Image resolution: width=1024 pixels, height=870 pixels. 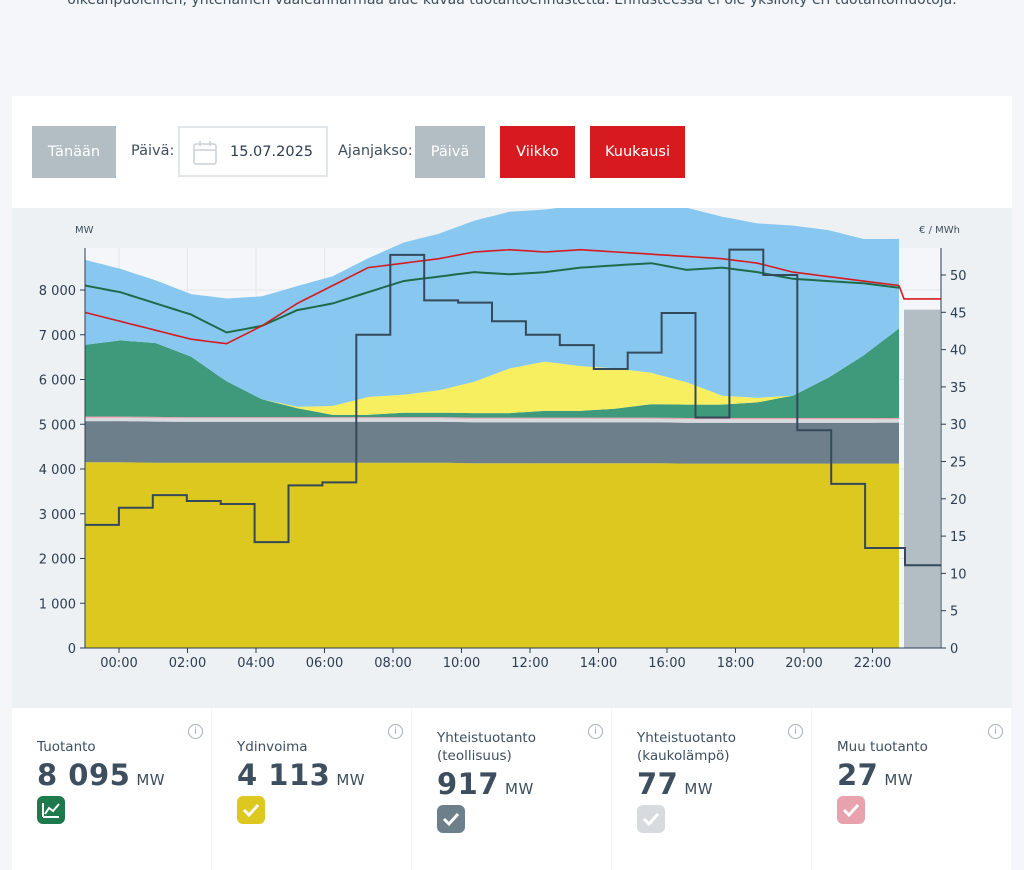 I want to click on right-axis-unit: € / MWh, so click(x=939, y=230).